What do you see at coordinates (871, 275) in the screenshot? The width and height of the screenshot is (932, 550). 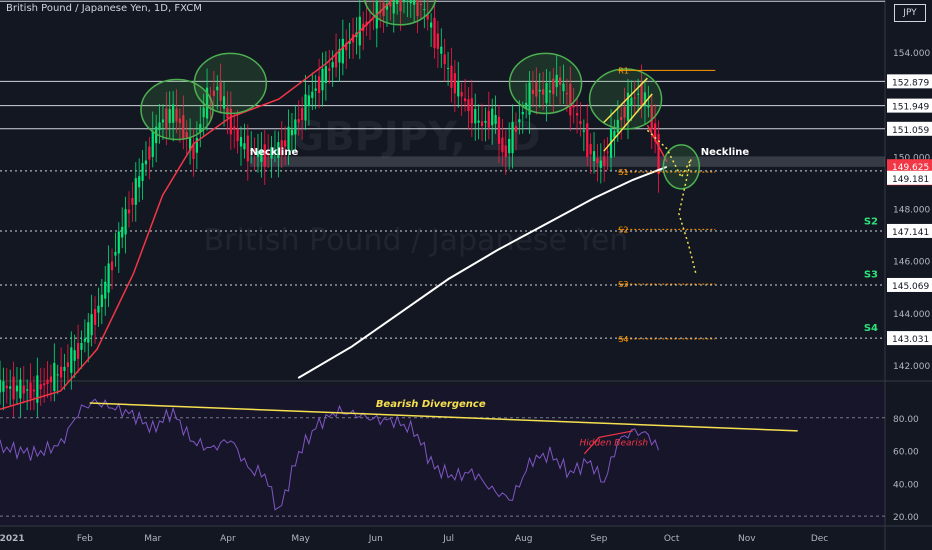 I see `support-label-s3: S3` at bounding box center [871, 275].